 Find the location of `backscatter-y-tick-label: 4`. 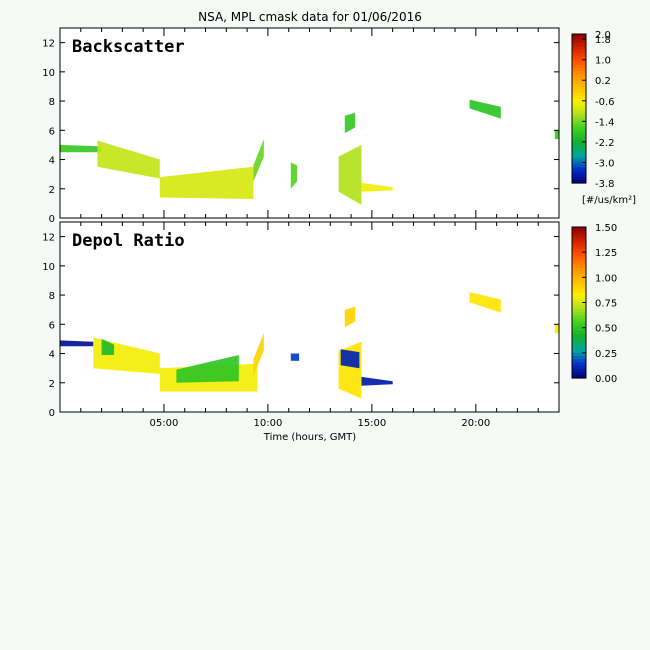

backscatter-y-tick-label: 4 is located at coordinates (52, 161).